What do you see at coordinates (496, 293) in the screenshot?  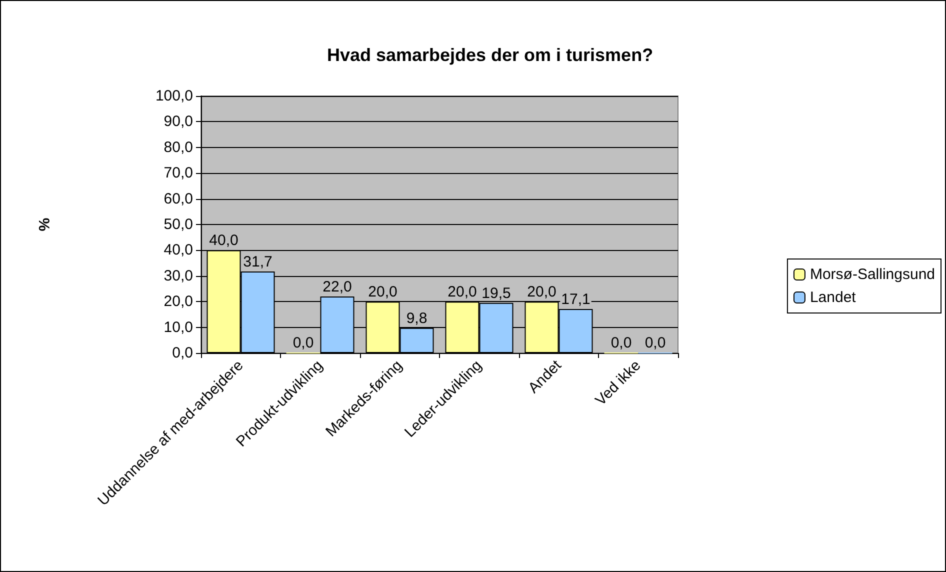 I see `data-label: 19,5` at bounding box center [496, 293].